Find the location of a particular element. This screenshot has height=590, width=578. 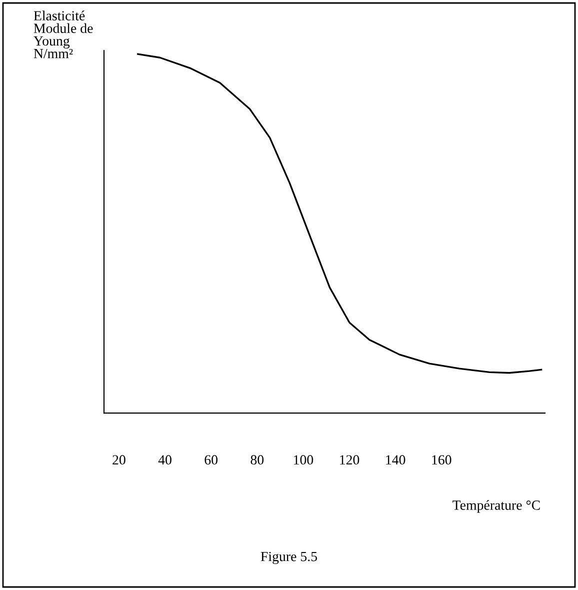

caption: Figure 5.5 is located at coordinates (289, 558).